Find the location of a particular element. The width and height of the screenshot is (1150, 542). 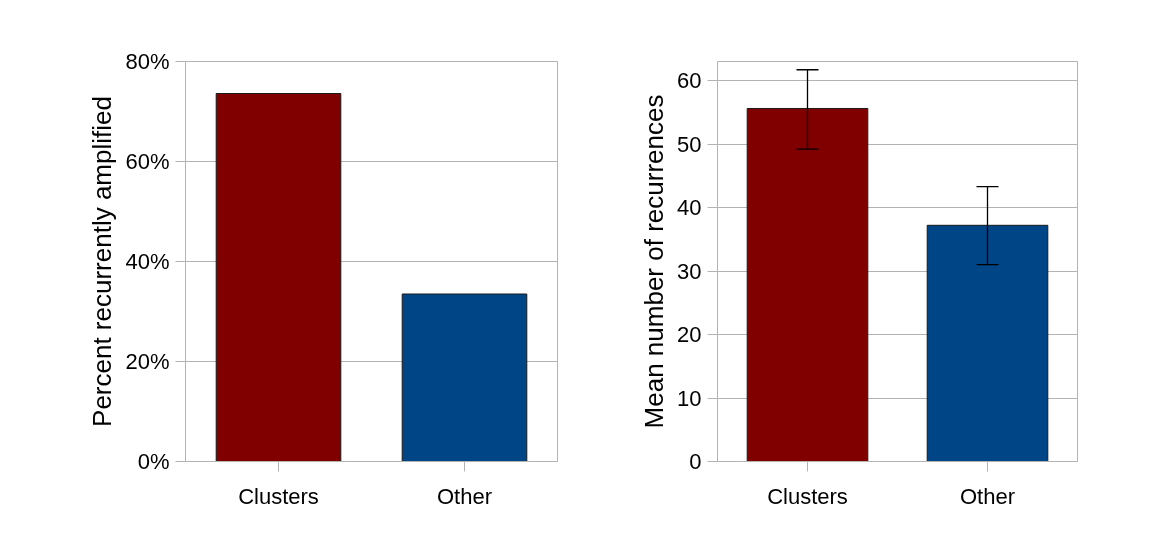

y-tick-label: 40 is located at coordinates (689, 208).